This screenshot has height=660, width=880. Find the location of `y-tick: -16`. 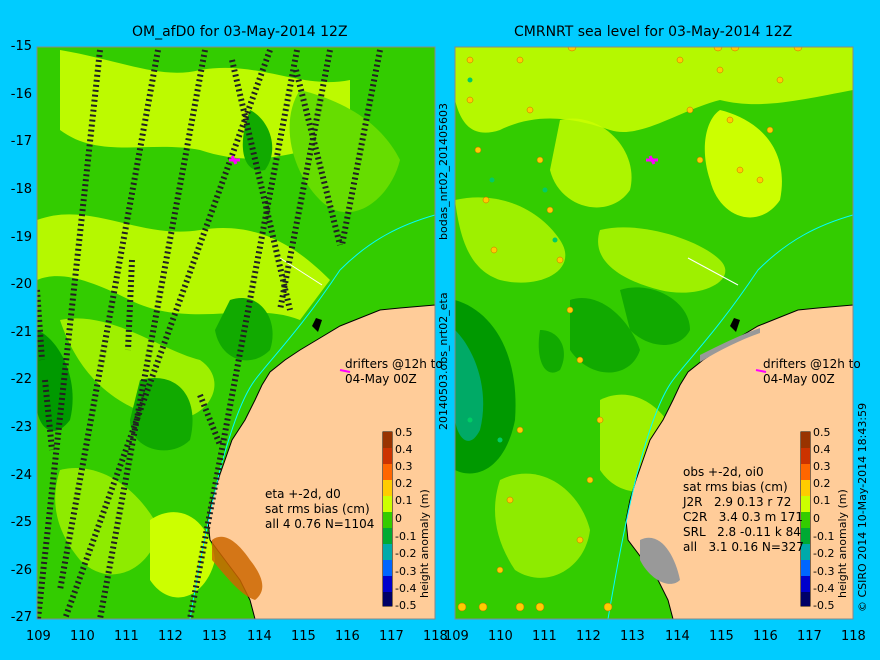

y-tick: -16 is located at coordinates (21, 94).